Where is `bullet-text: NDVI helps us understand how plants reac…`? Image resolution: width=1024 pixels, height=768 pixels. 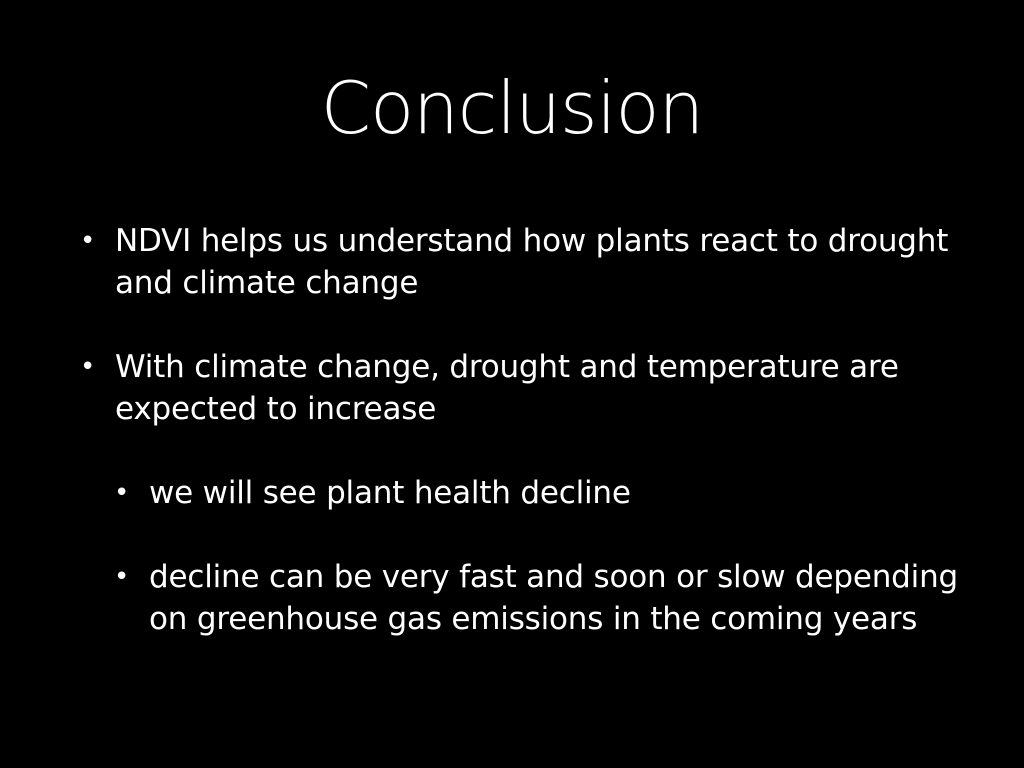 bullet-text: NDVI helps us understand how plants reac… is located at coordinates (532, 262).